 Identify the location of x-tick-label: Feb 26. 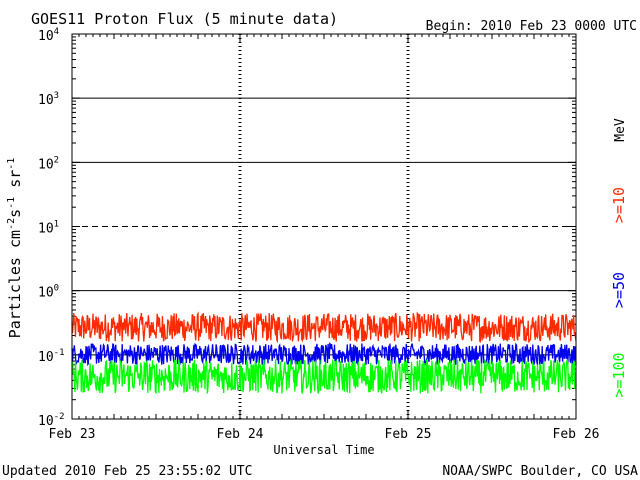
(576, 434).